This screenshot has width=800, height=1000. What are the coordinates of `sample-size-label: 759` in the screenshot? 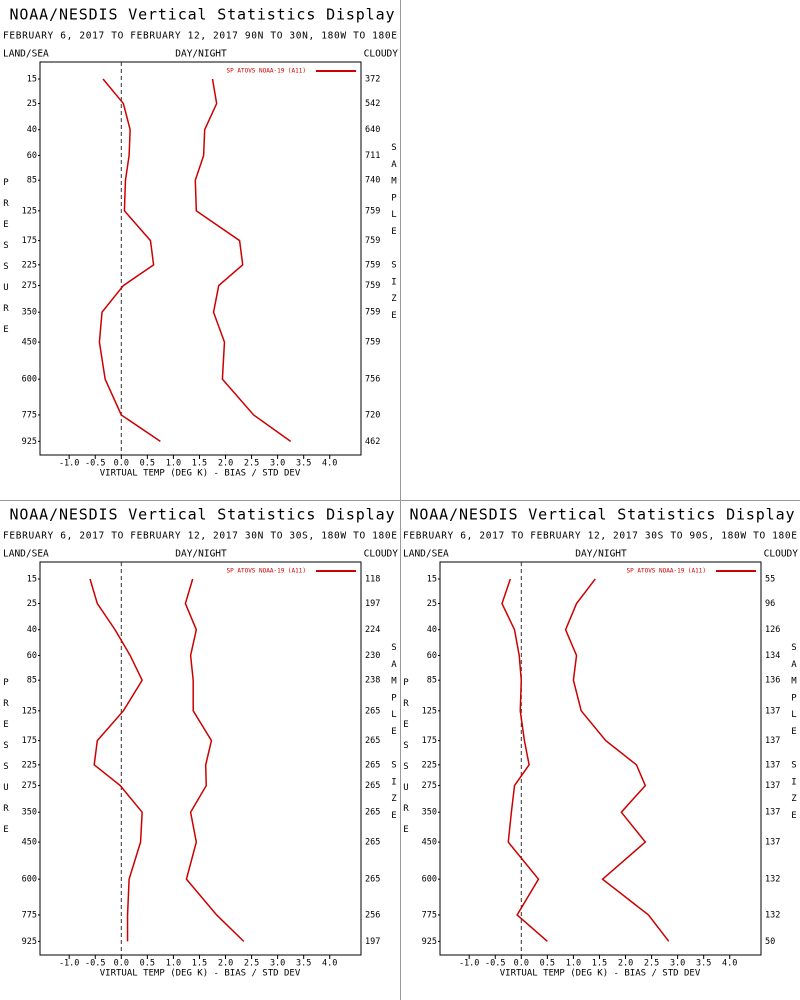 It's located at (372, 241).